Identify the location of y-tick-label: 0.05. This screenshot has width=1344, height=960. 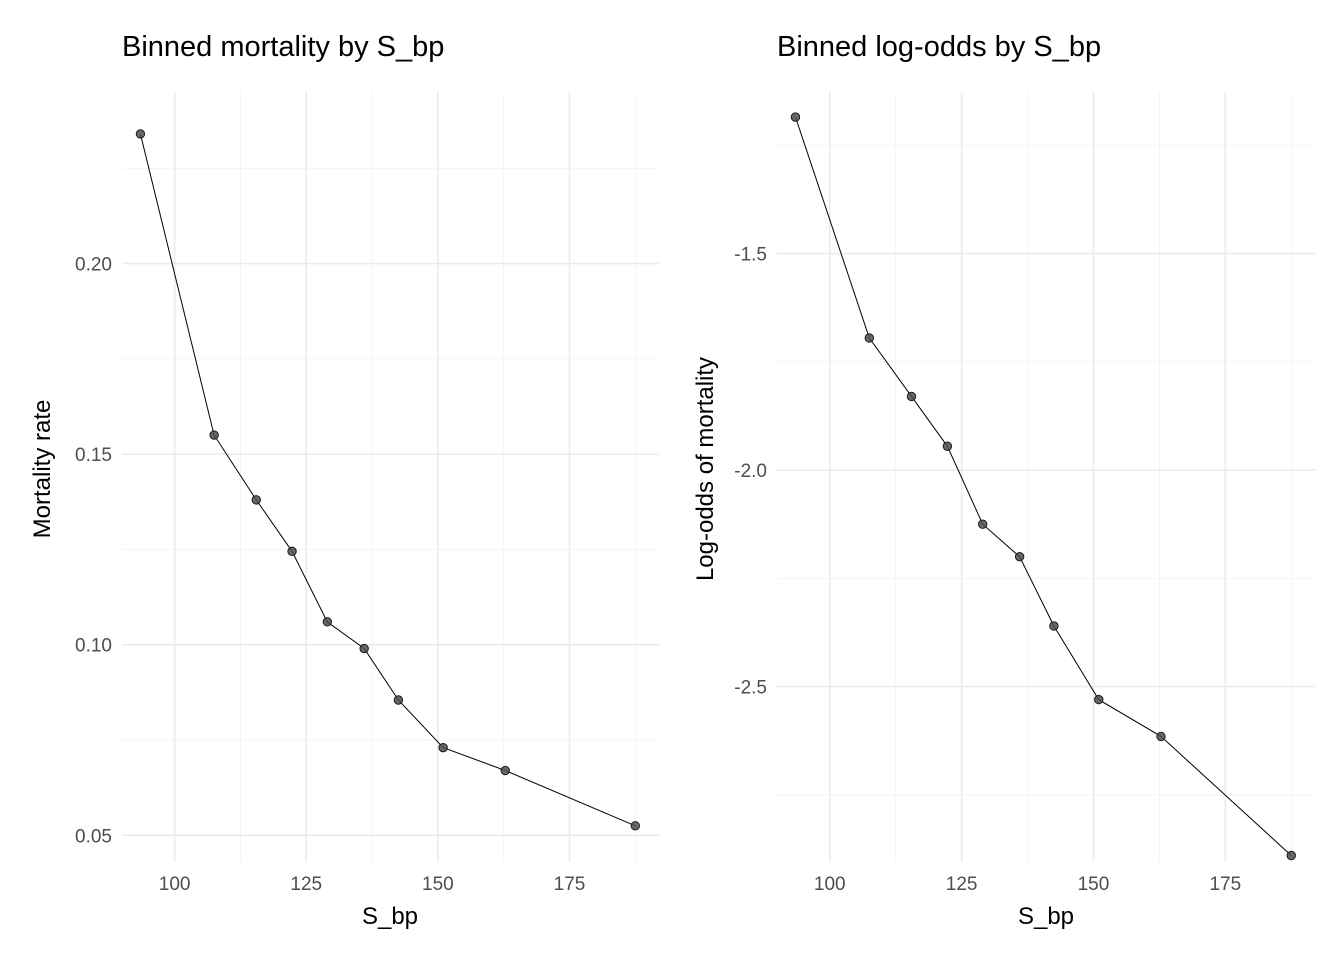
(93, 836).